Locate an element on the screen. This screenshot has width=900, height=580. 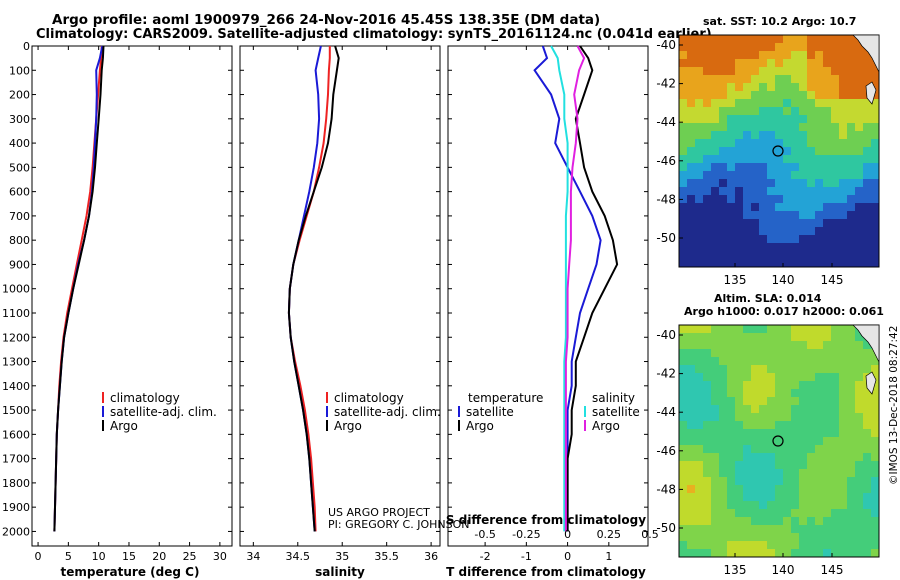
island-shape is located at coordinates (871, 93).